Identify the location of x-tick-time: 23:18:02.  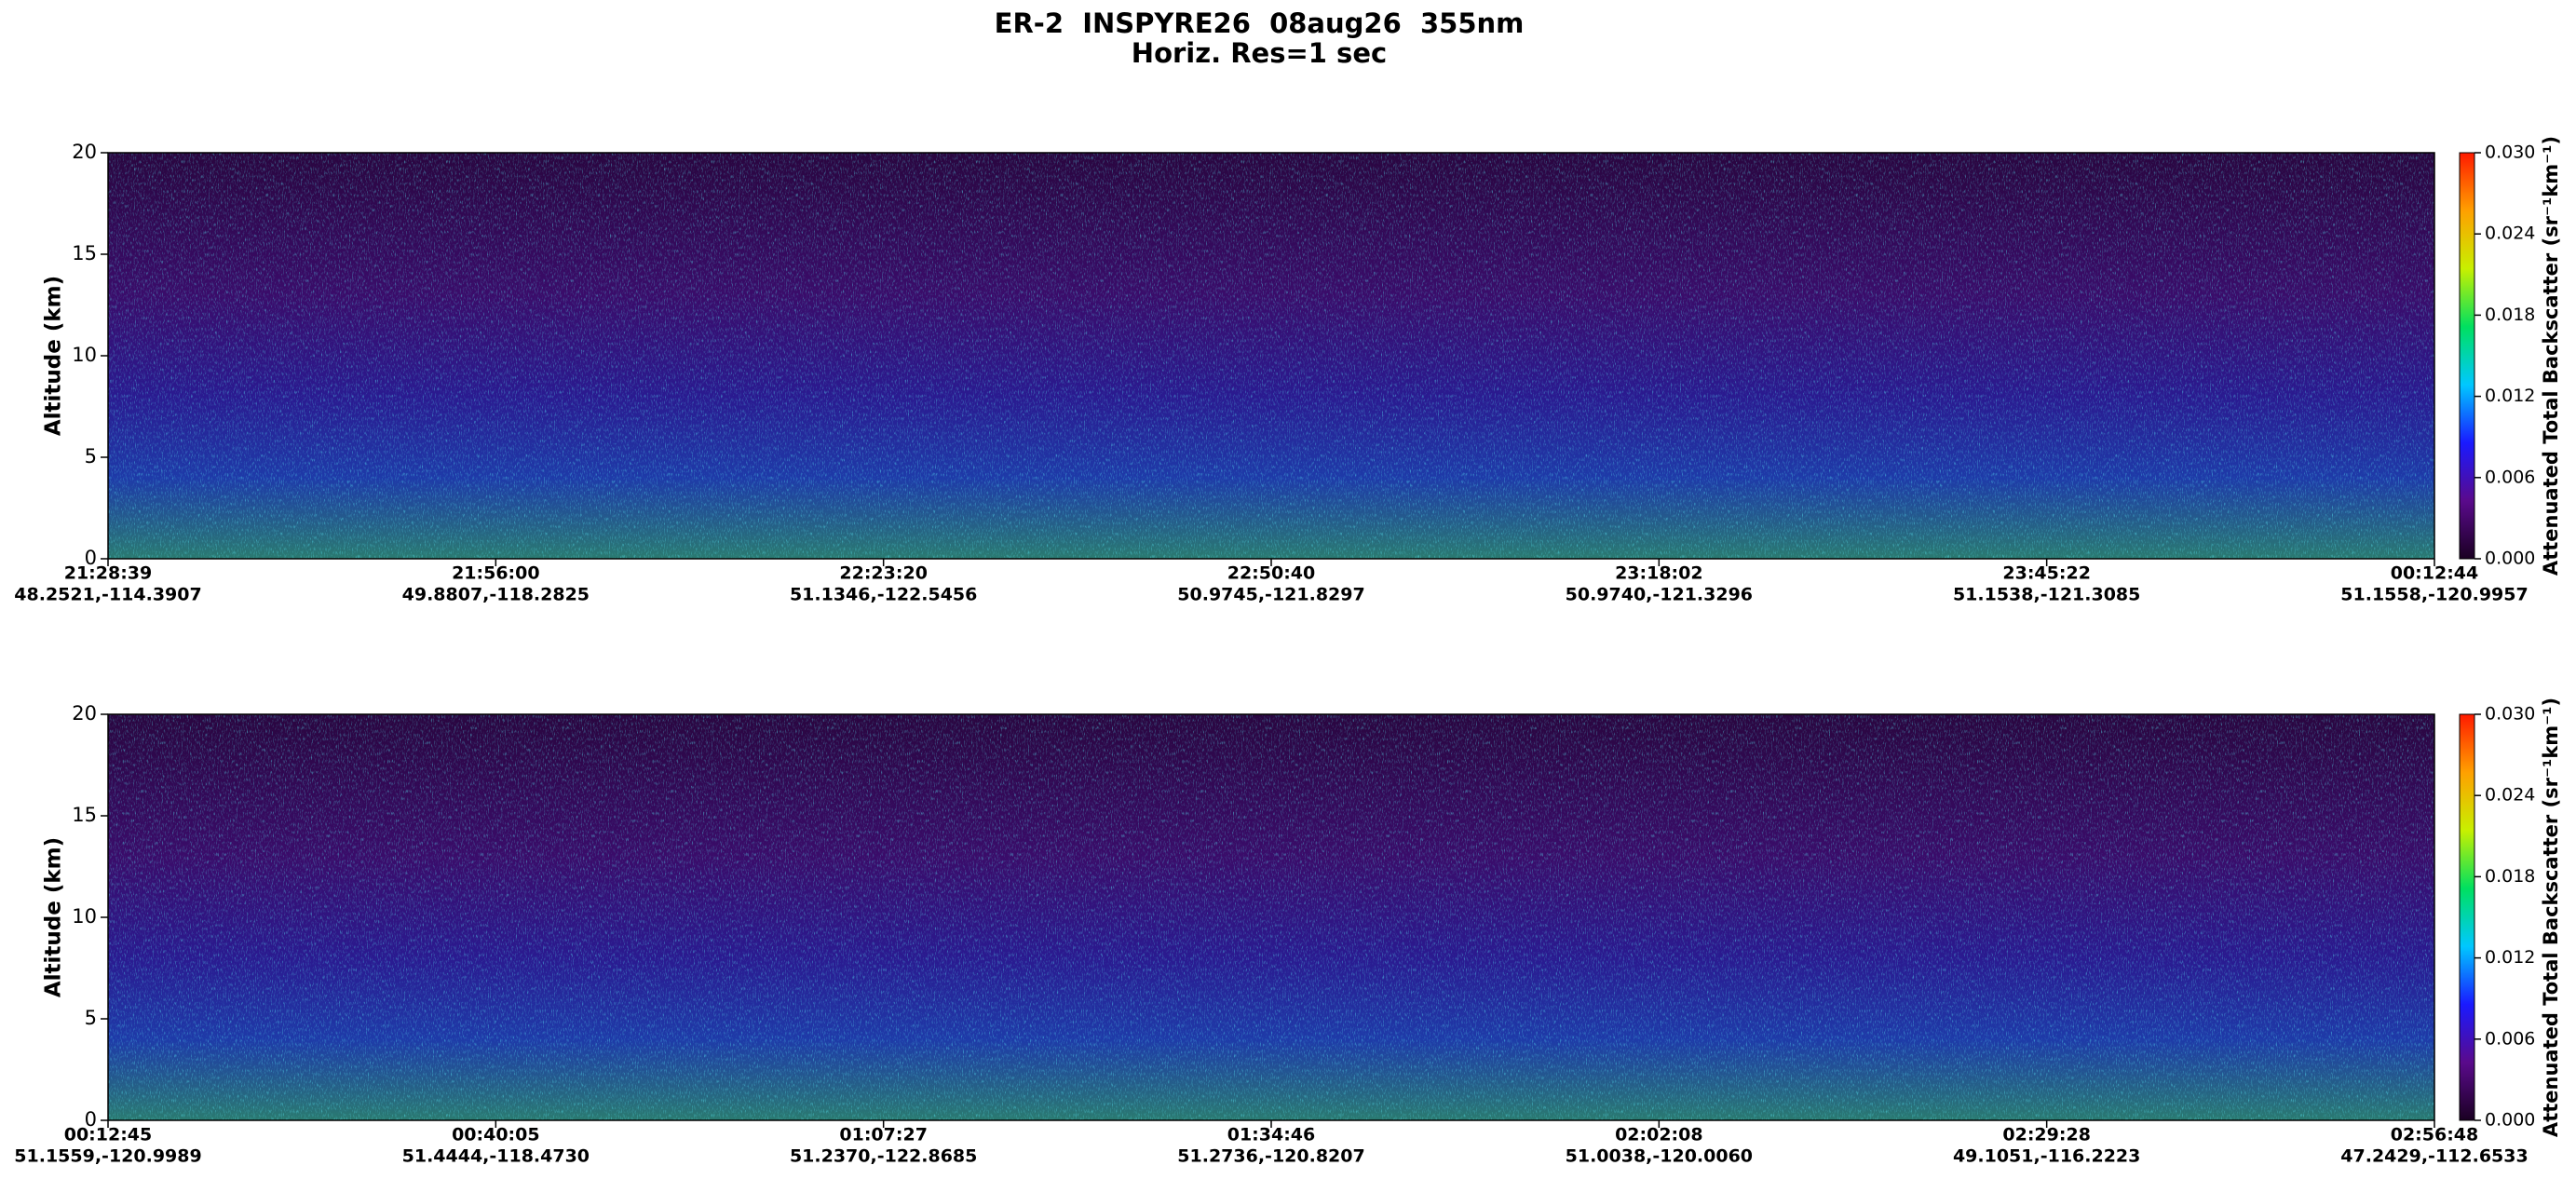
(1659, 573).